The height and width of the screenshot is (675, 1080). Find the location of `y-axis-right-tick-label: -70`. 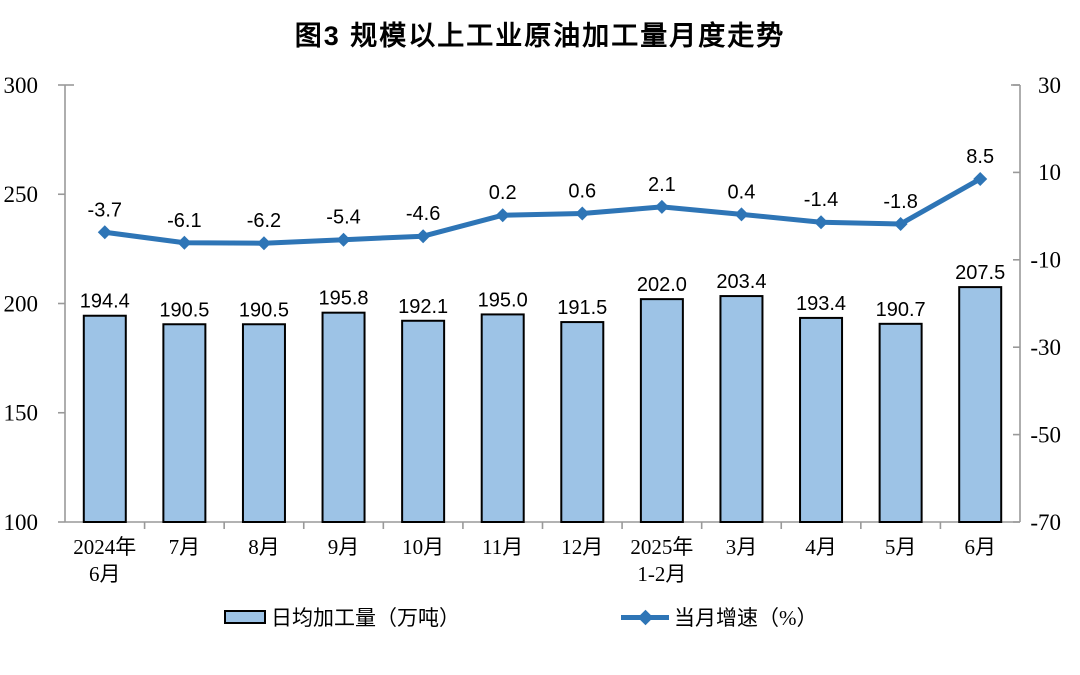

y-axis-right-tick-label: -70 is located at coordinates (1045, 522).